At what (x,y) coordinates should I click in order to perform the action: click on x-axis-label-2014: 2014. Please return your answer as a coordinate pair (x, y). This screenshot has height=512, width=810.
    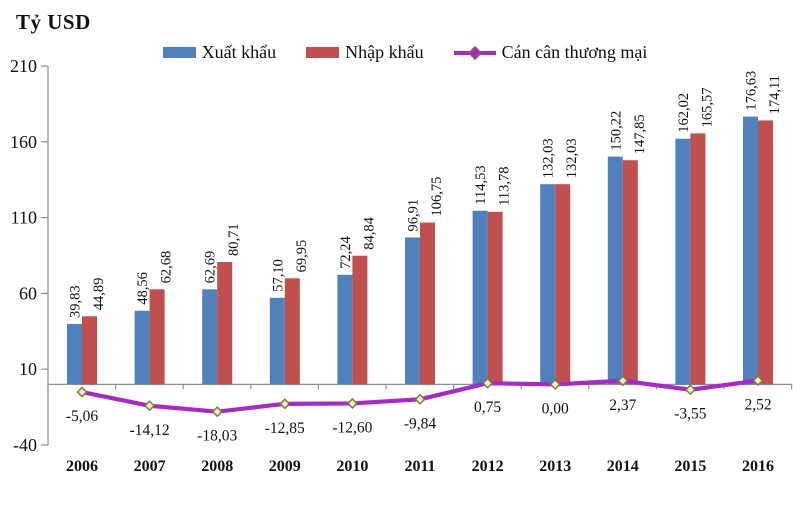
    Looking at the image, I should click on (623, 466).